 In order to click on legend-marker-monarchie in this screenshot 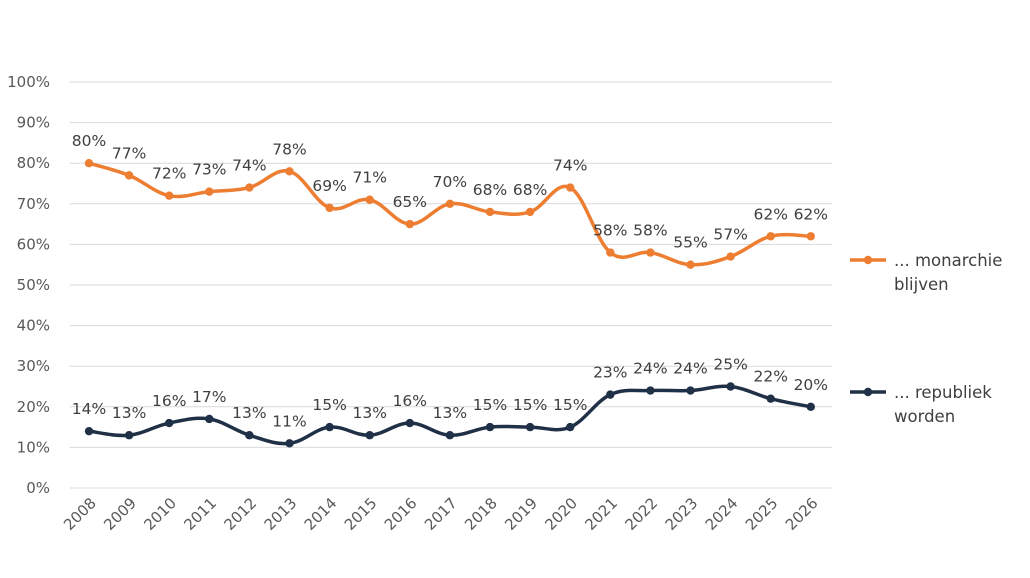, I will do `click(868, 260)`.